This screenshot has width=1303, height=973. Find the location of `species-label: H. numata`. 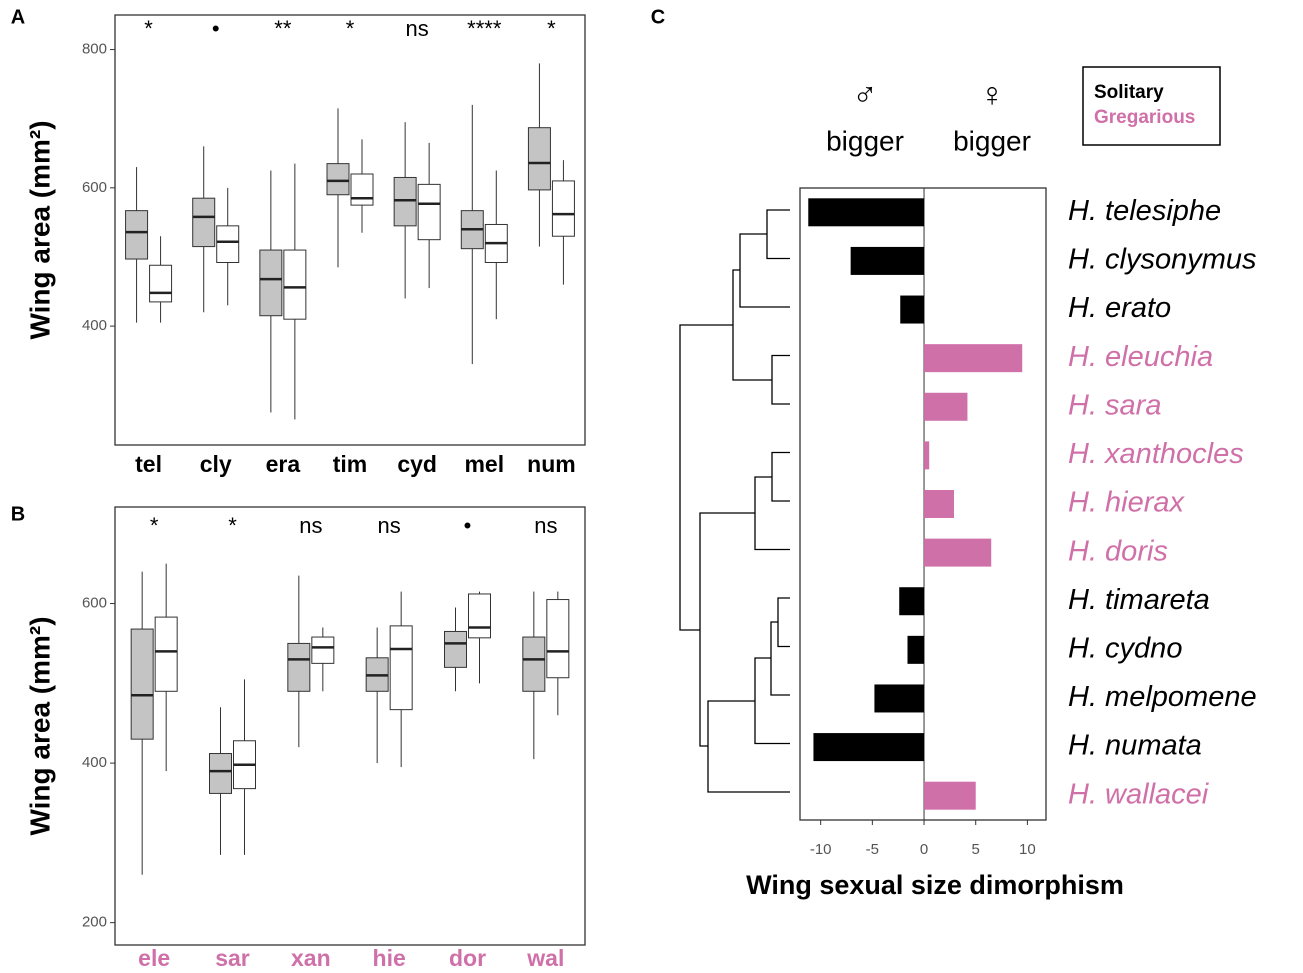

species-label: H. numata is located at coordinates (1135, 746).